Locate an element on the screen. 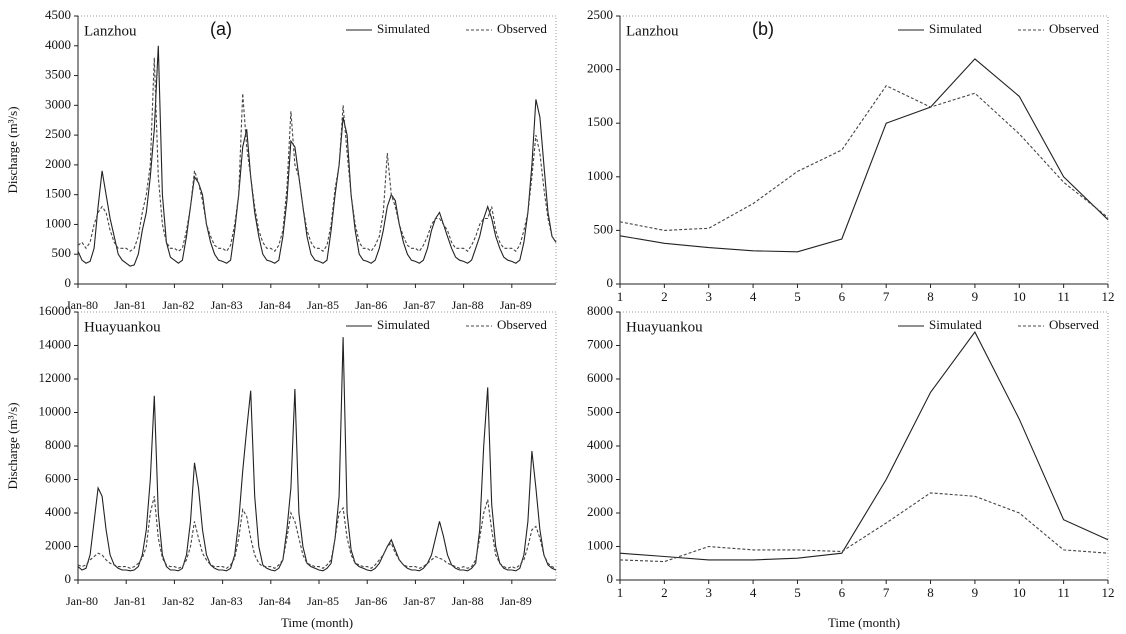 Image resolution: width=1126 pixels, height=634 pixels. y-tick-label: 4500 is located at coordinates (58, 14).